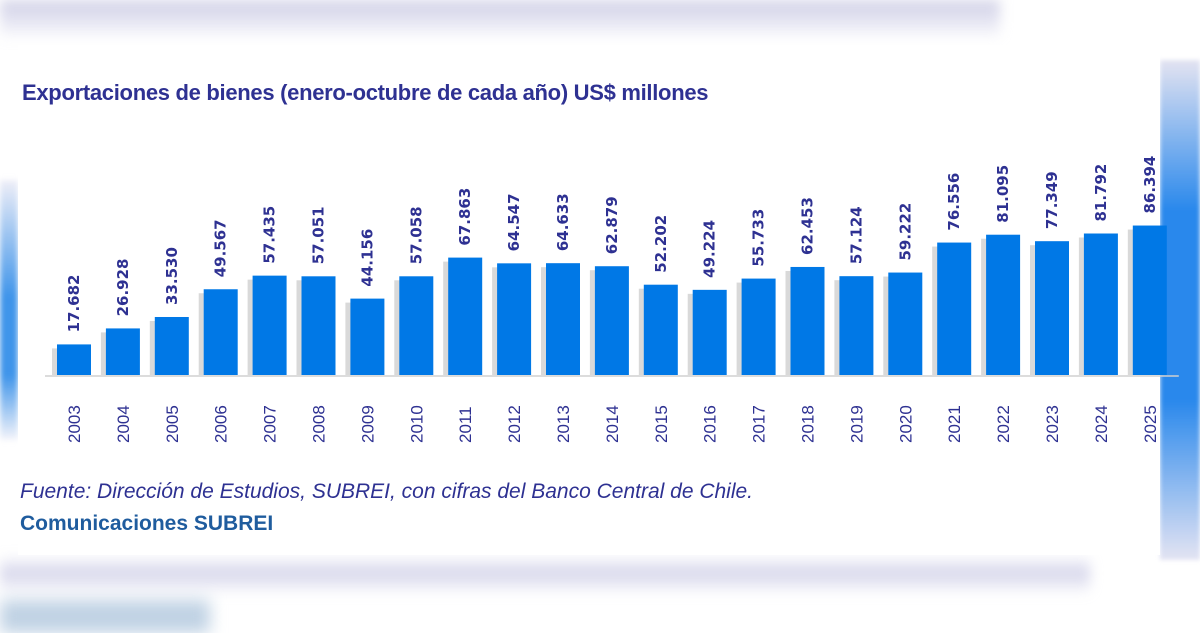 The width and height of the screenshot is (1200, 633). Describe the element at coordinates (1052, 424) in the screenshot. I see `x-tick-label-2023: 2023` at that location.